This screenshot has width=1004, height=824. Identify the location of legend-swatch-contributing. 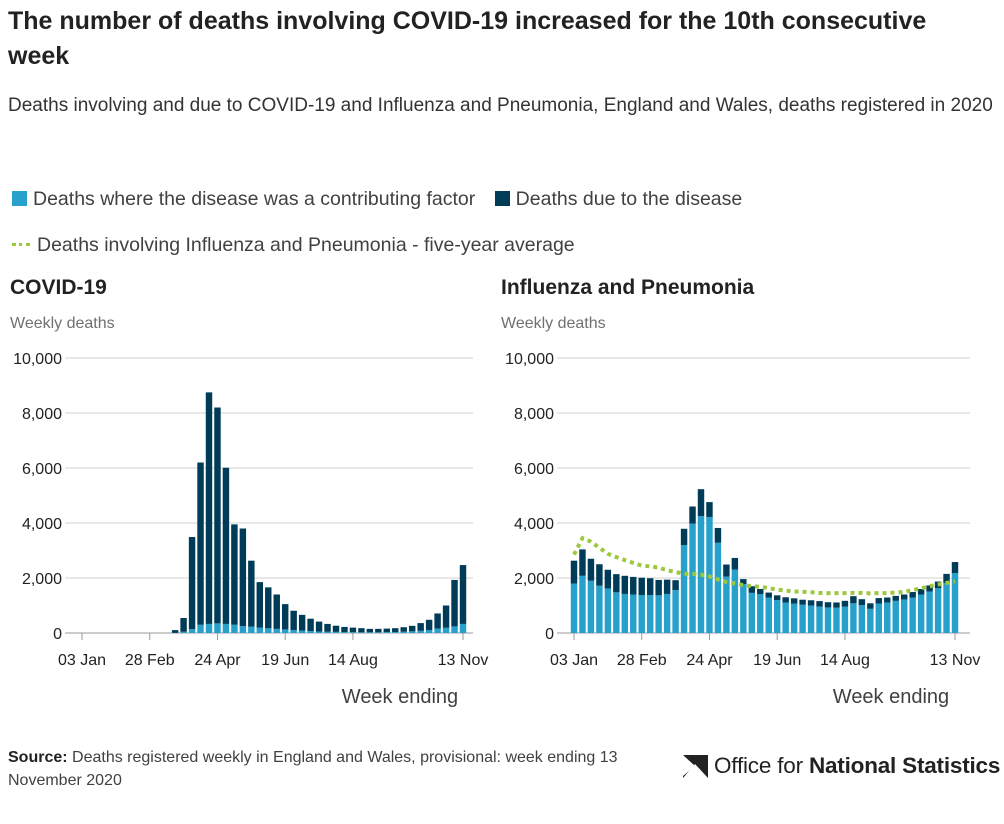
(19, 198).